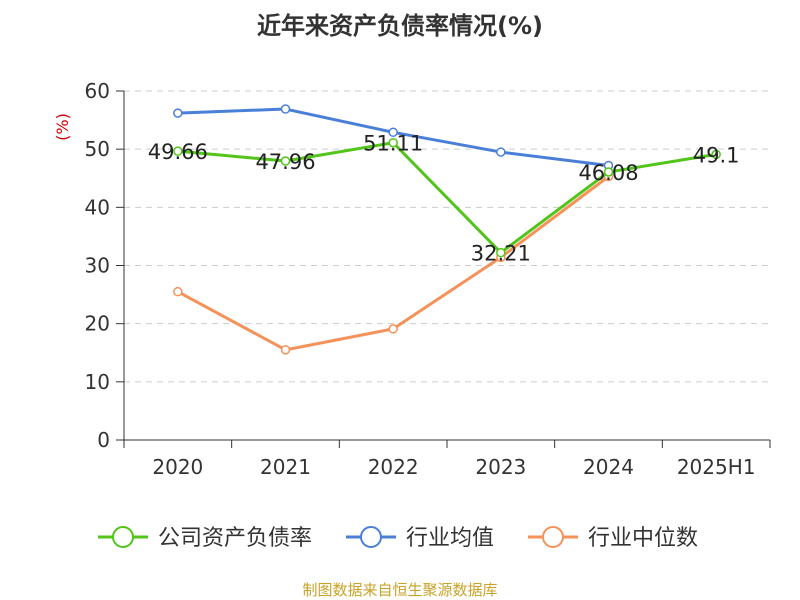 The height and width of the screenshot is (600, 800). Describe the element at coordinates (716, 467) in the screenshot. I see `x-tick-label: 2025H1` at that location.